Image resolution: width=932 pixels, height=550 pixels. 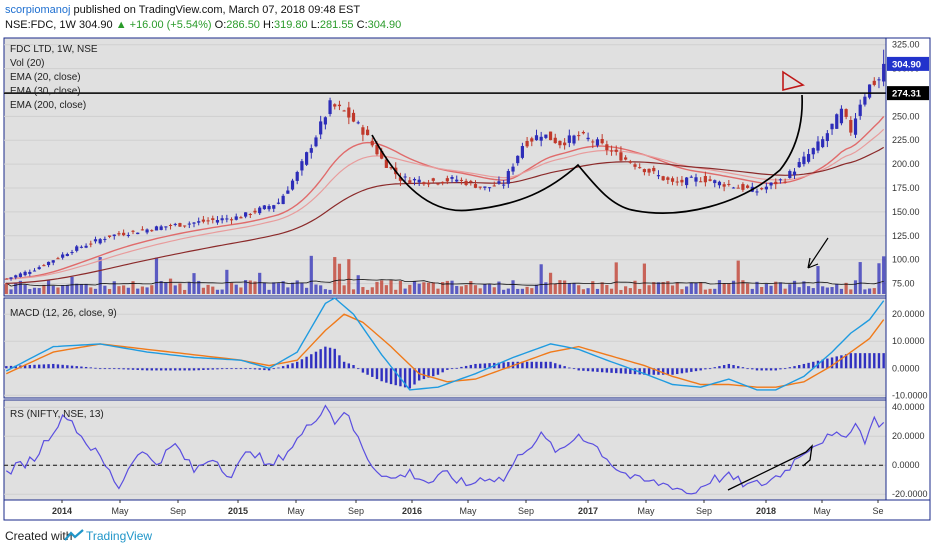 What do you see at coordinates (119, 536) in the screenshot?
I see `tradingview-brand: TradingView` at bounding box center [119, 536].